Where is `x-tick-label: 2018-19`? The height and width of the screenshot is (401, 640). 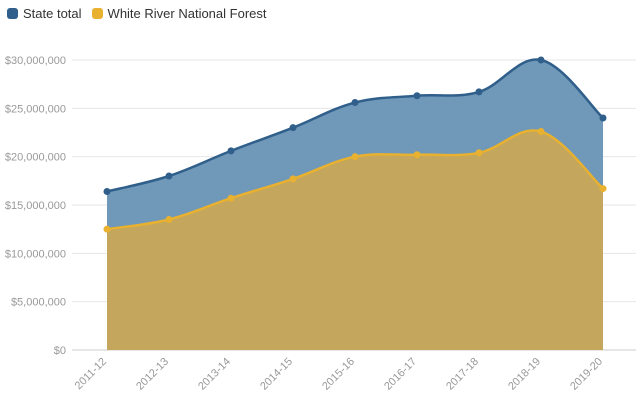
x-tick-label: 2018-19 is located at coordinates (524, 374).